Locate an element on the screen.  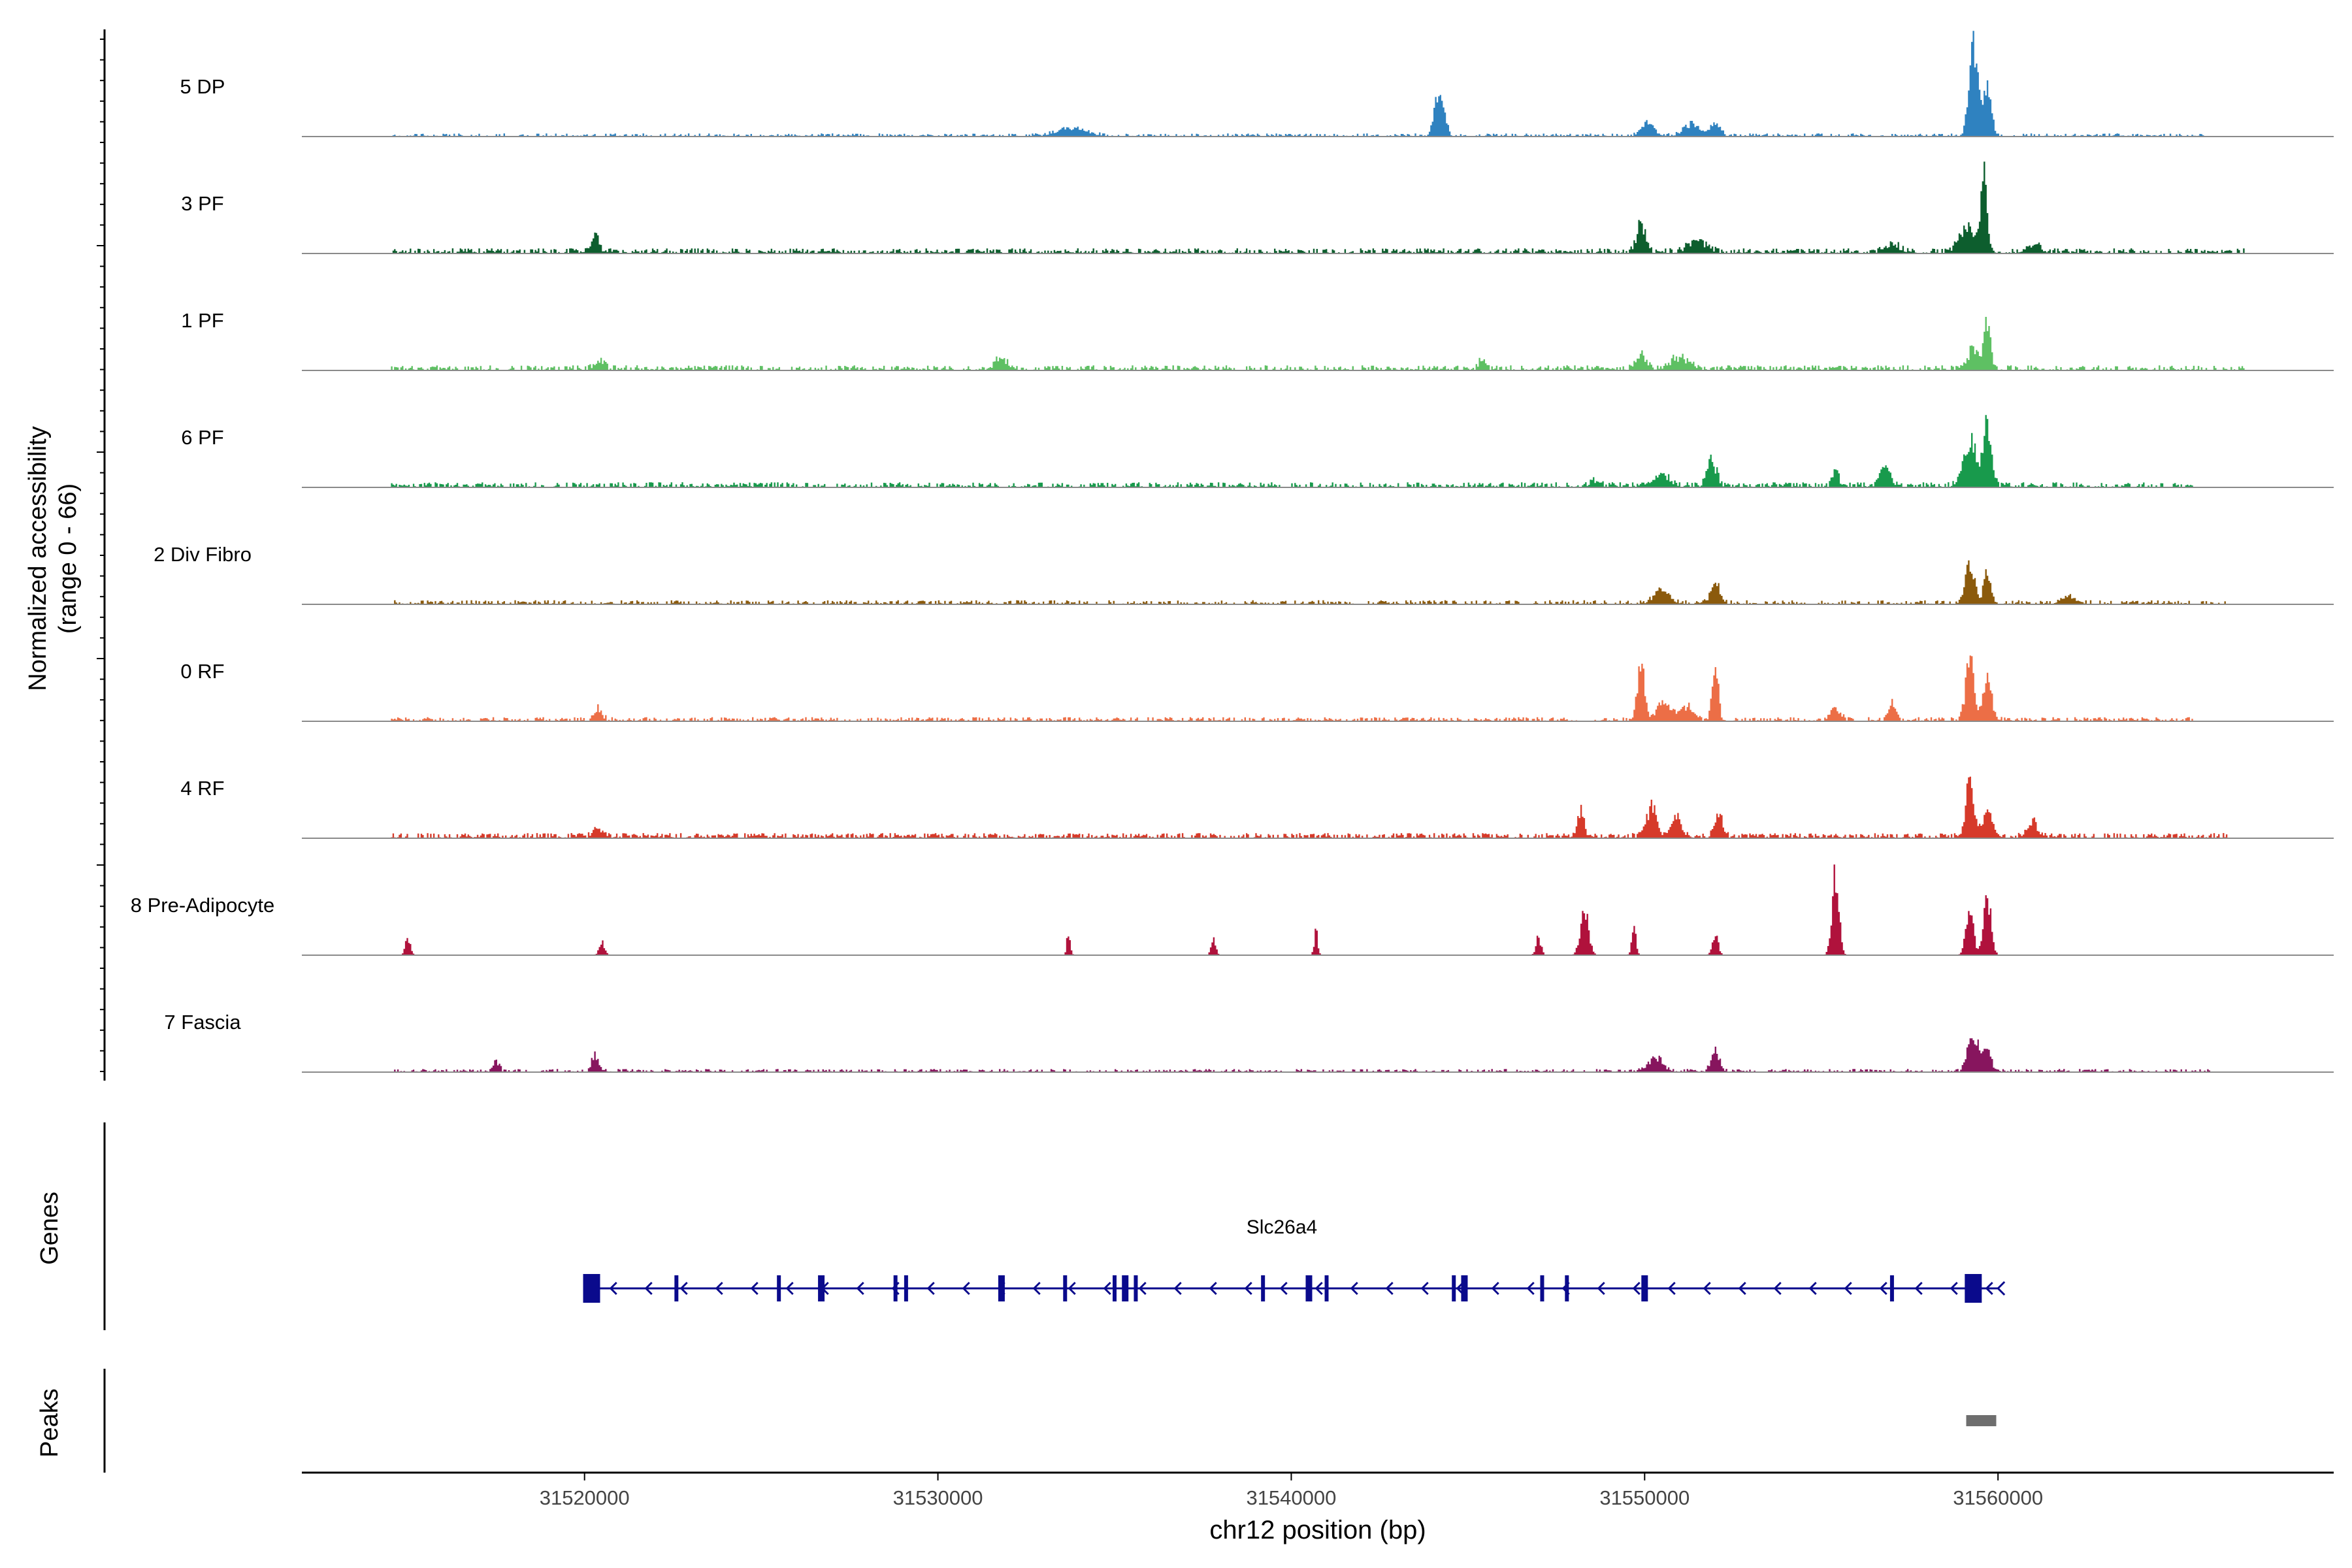
x-tick-label: 31550000 is located at coordinates (1644, 1497).